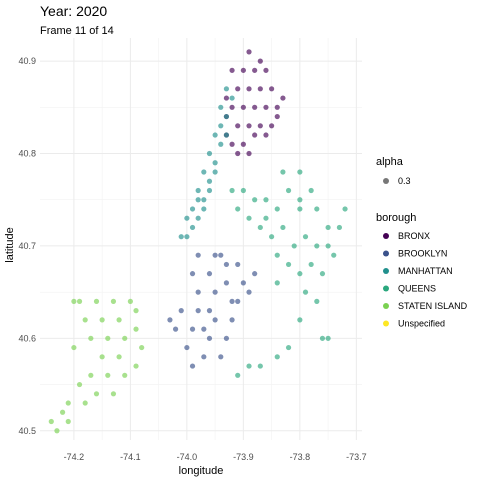 The image size is (480, 480). What do you see at coordinates (201, 471) in the screenshot?
I see `x-axis-title: longitude` at bounding box center [201, 471].